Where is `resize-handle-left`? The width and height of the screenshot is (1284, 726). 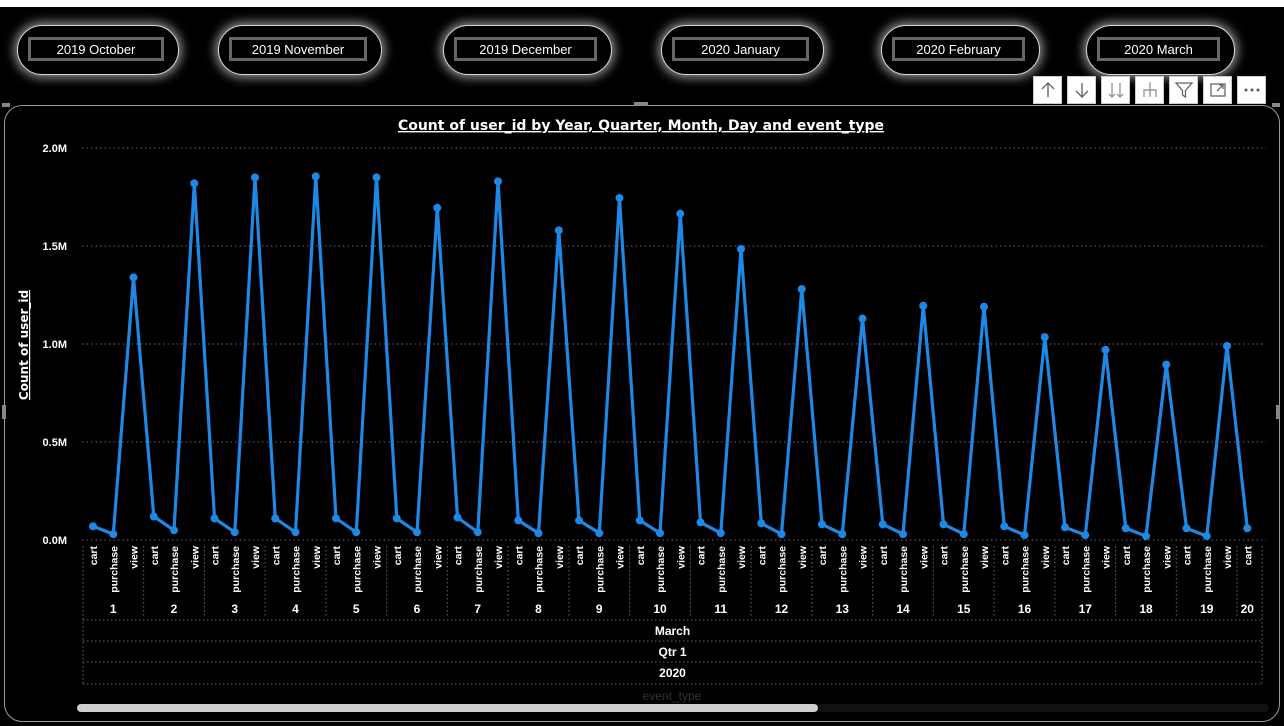
resize-handle-left is located at coordinates (4, 412).